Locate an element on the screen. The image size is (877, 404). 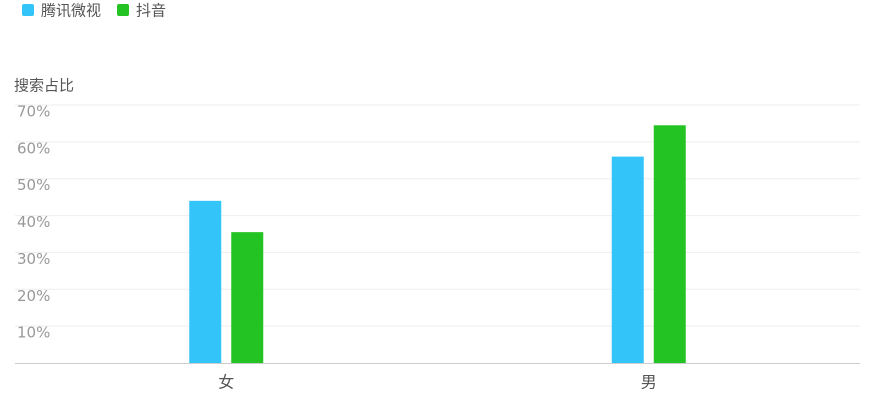
y-tick-label: 70% is located at coordinates (33, 112).